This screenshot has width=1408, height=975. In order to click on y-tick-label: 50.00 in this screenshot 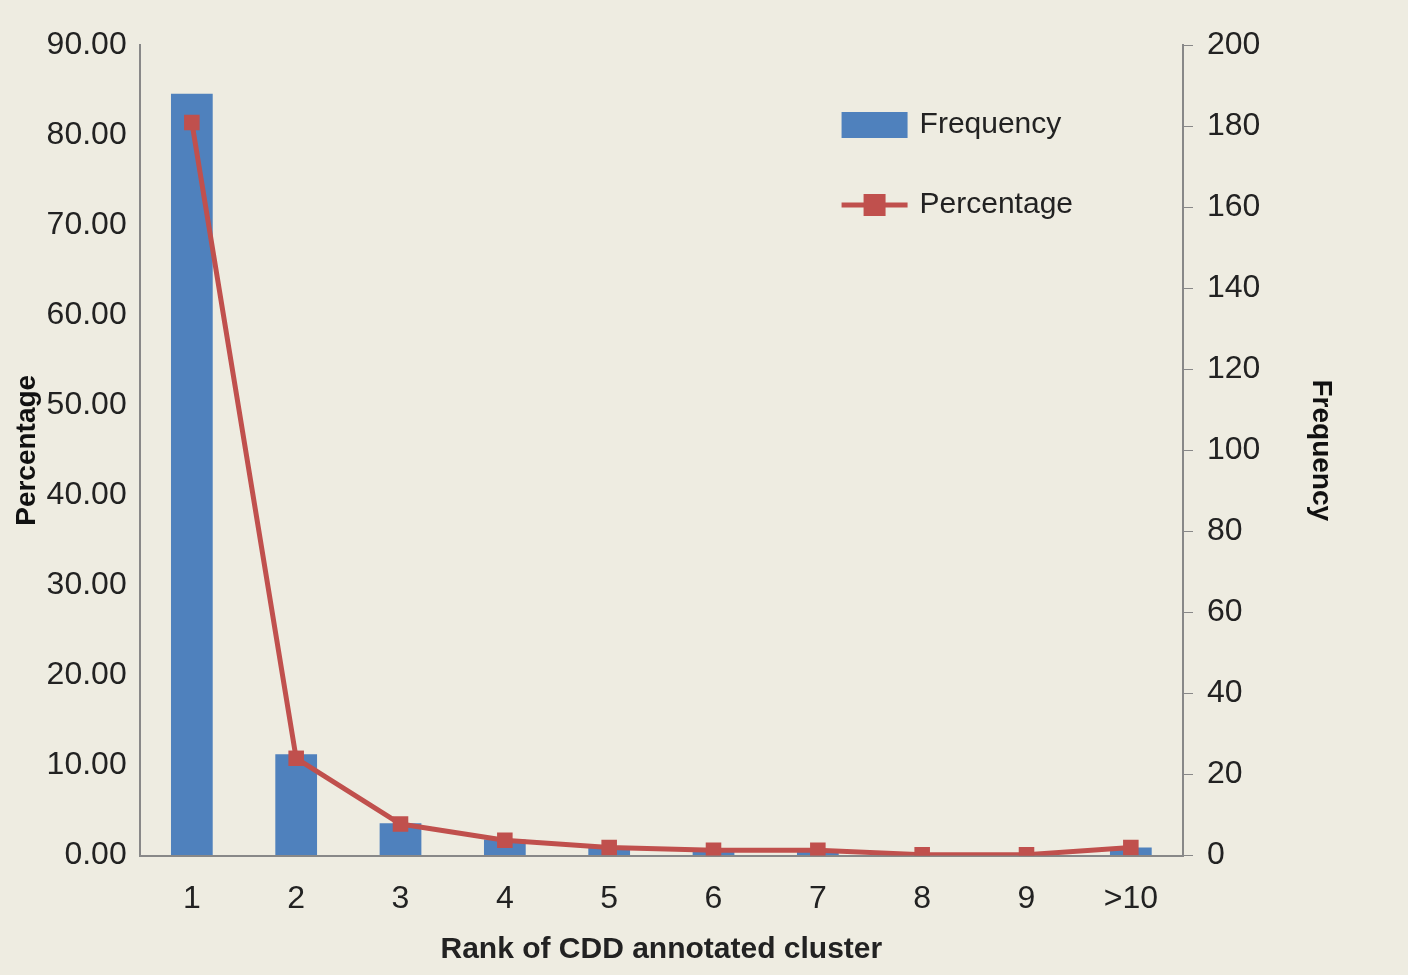, I will do `click(86, 403)`.